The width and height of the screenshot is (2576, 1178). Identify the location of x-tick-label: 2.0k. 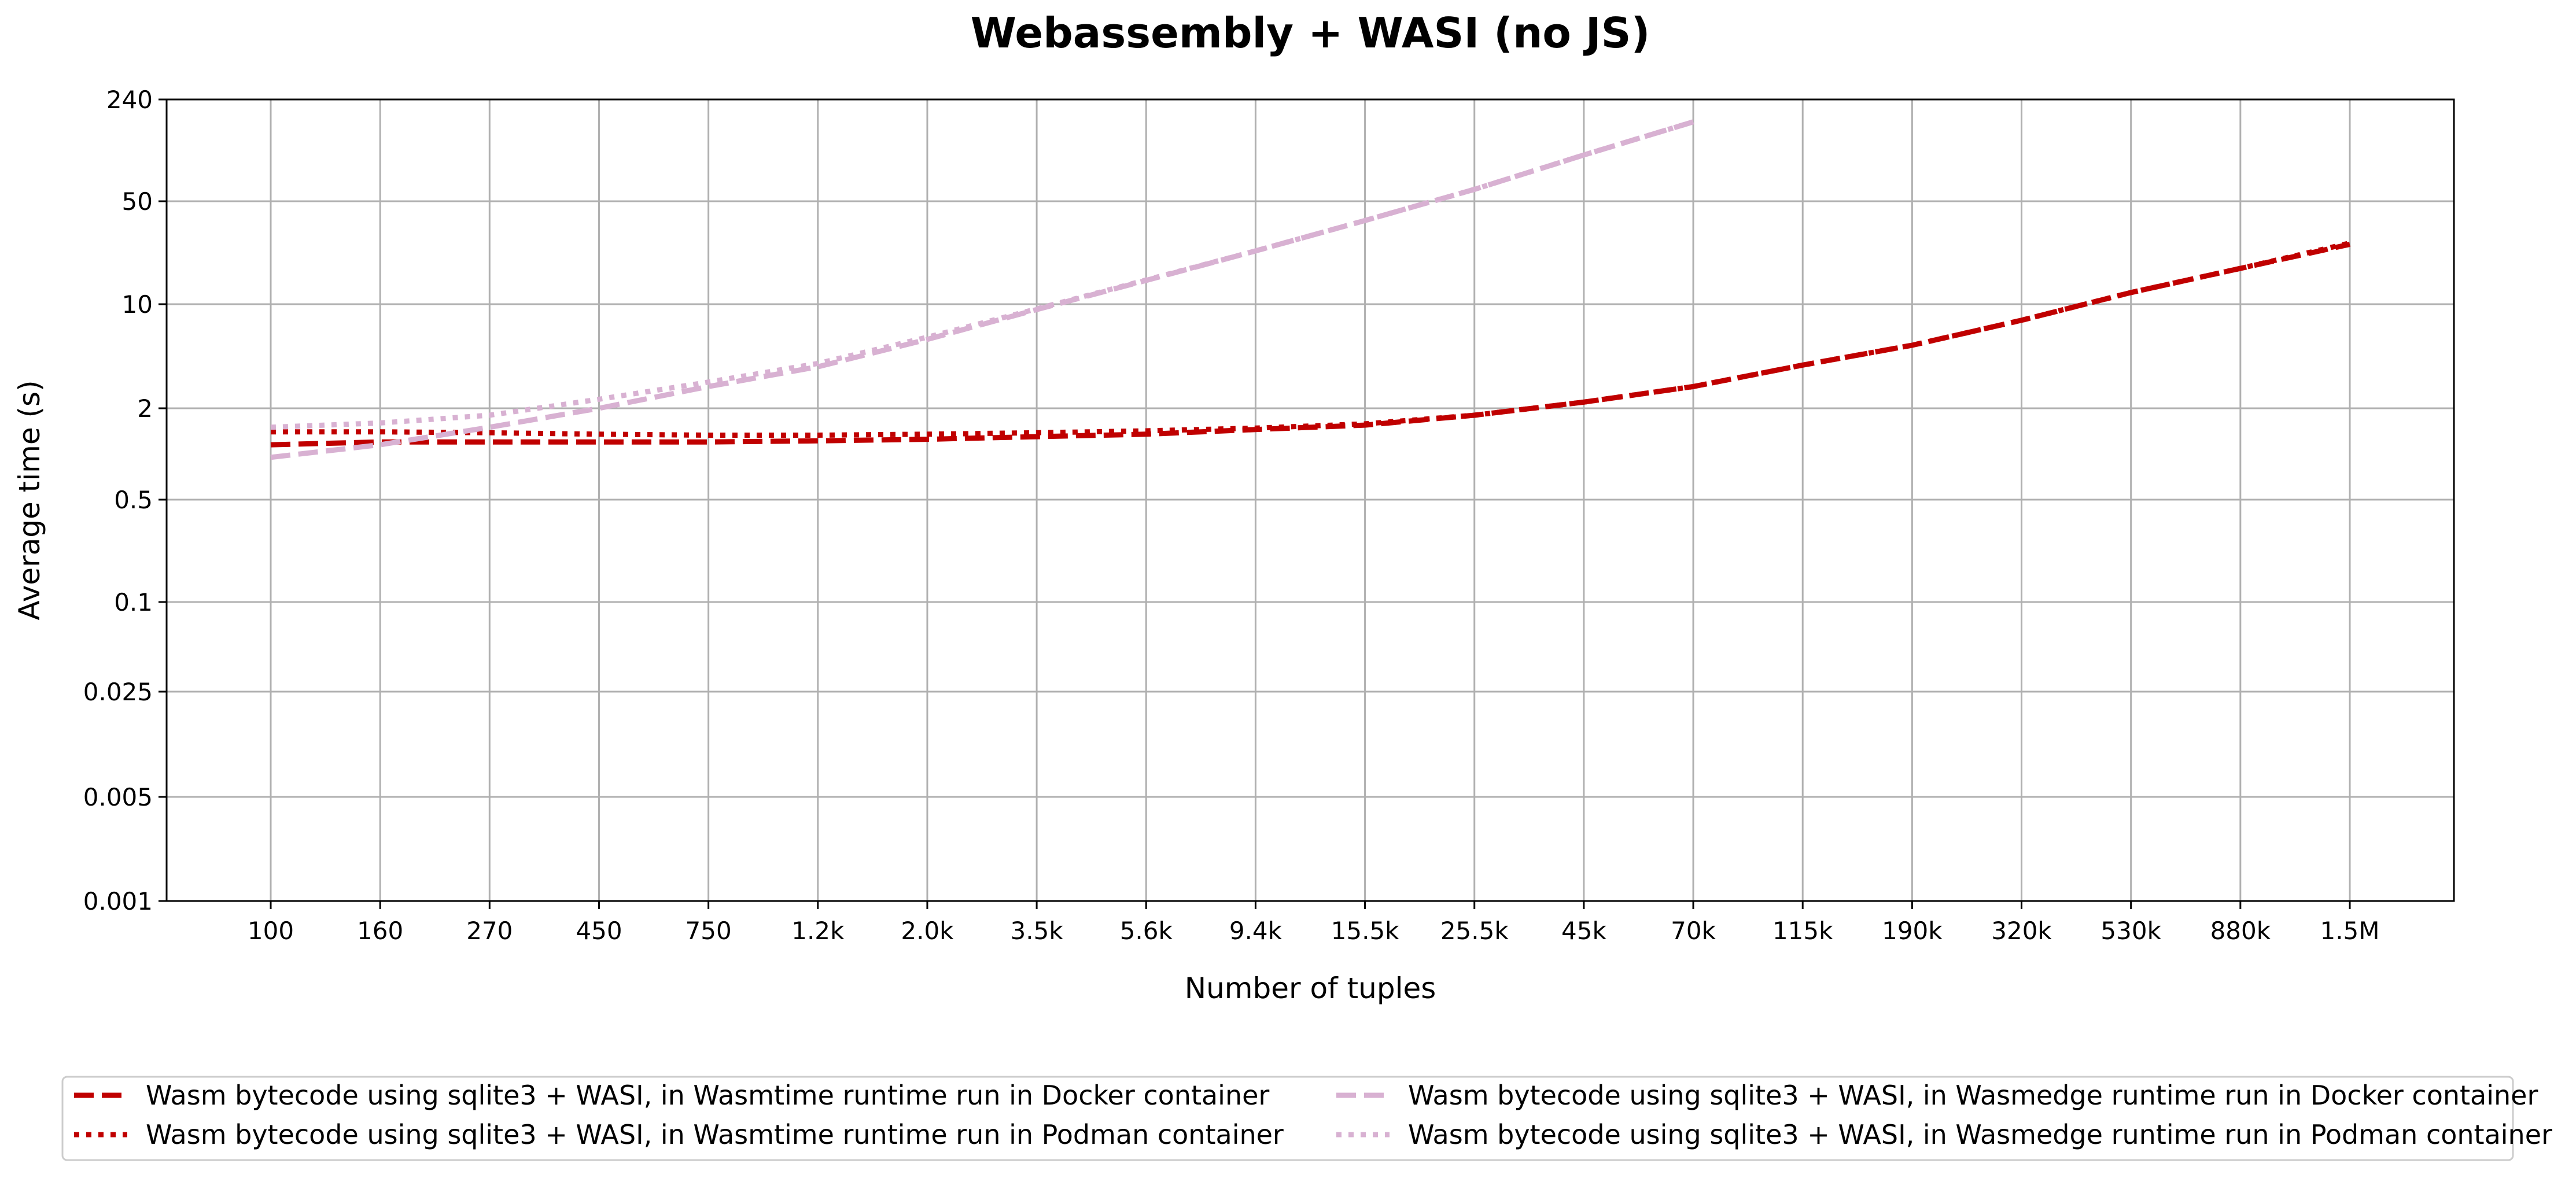
(927, 931).